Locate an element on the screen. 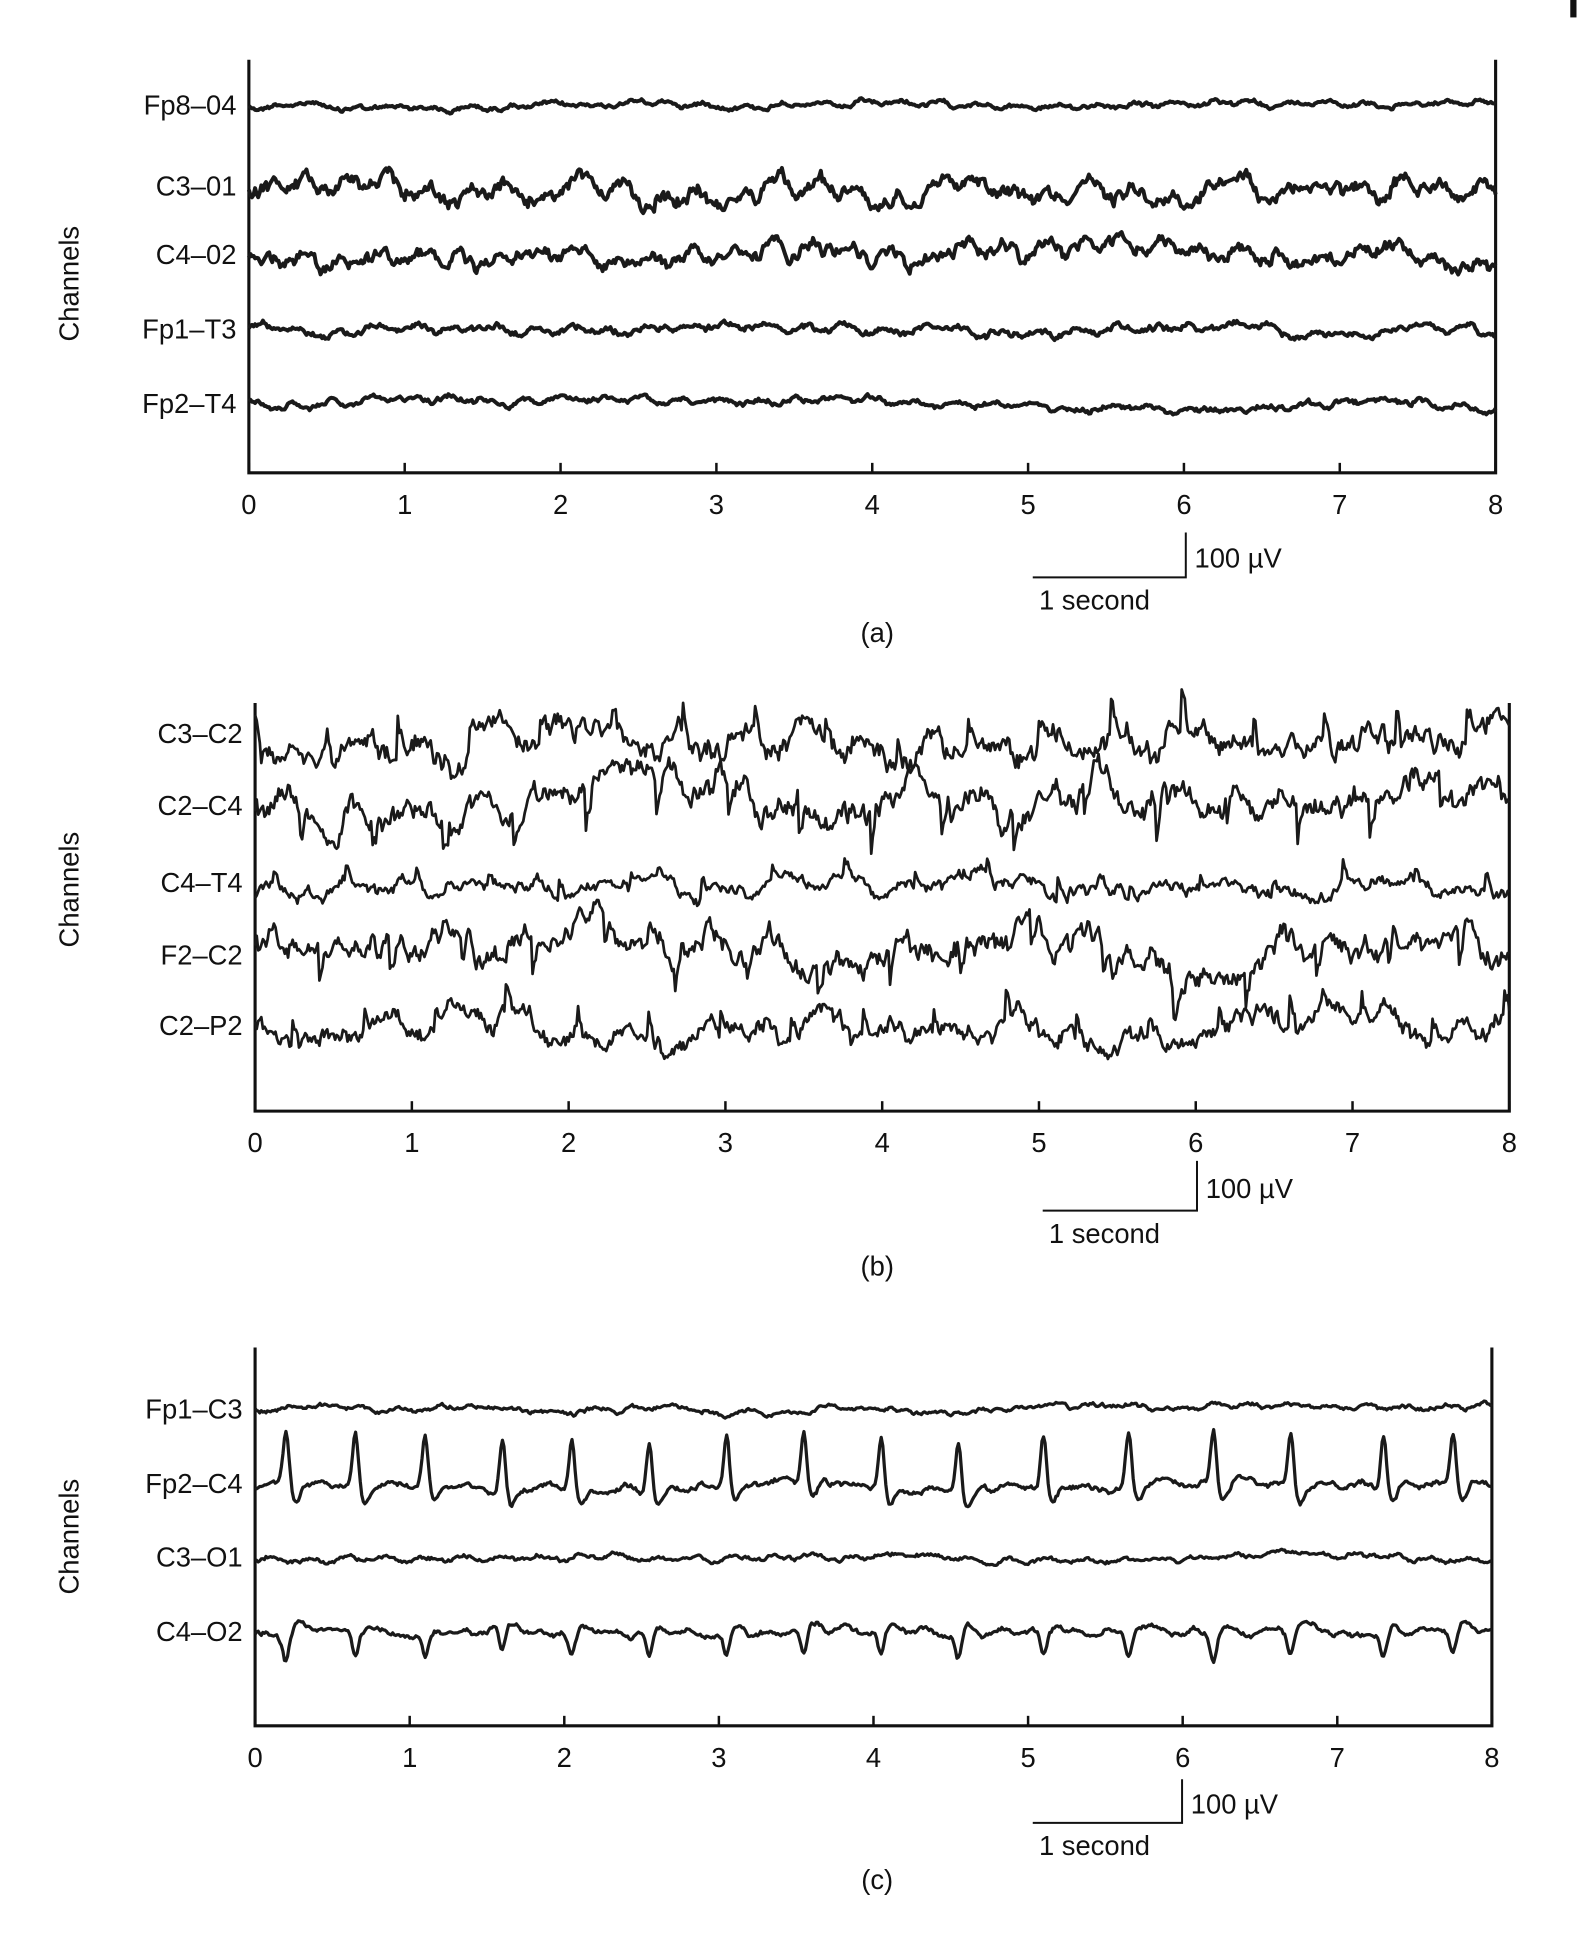 This screenshot has width=1579, height=1951. panel-caption: (b) is located at coordinates (876, 1265).